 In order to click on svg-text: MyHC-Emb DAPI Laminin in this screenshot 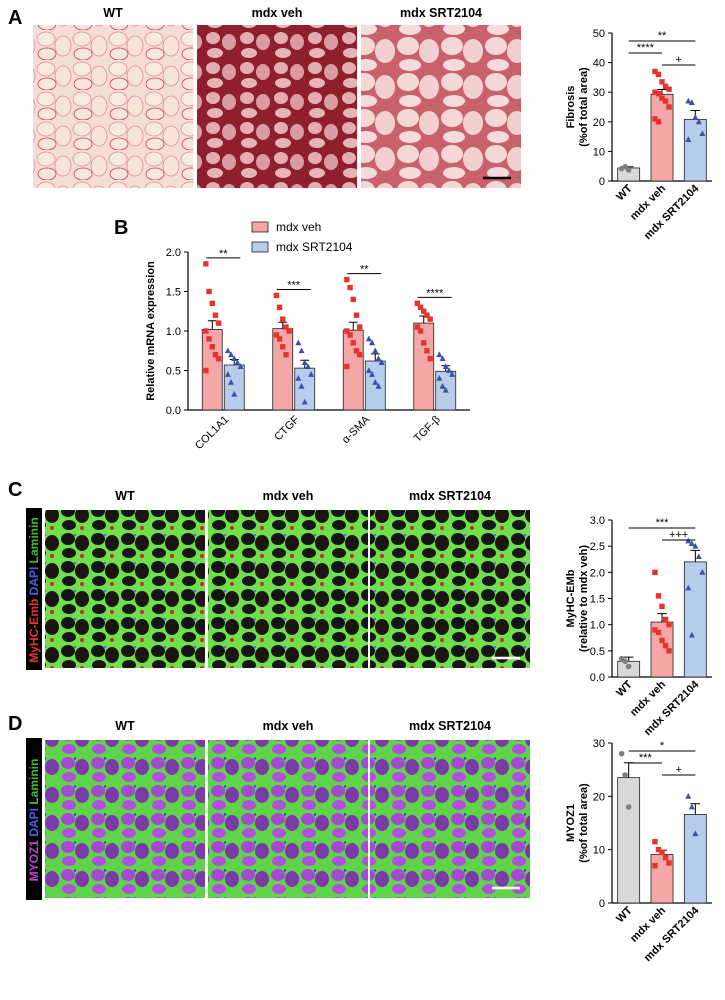, I will do `click(34, 589)`.